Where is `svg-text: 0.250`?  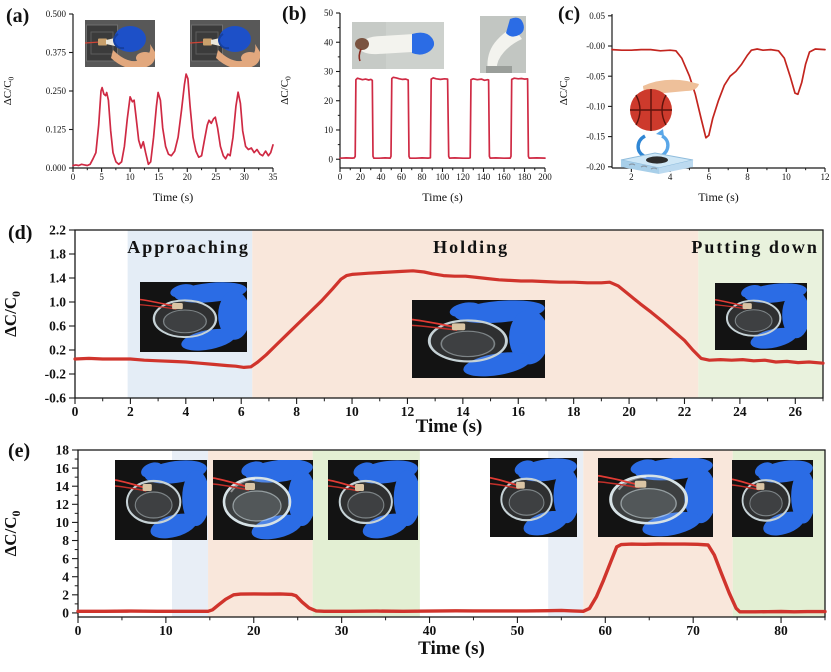
svg-text: 0.250 is located at coordinates (56, 91).